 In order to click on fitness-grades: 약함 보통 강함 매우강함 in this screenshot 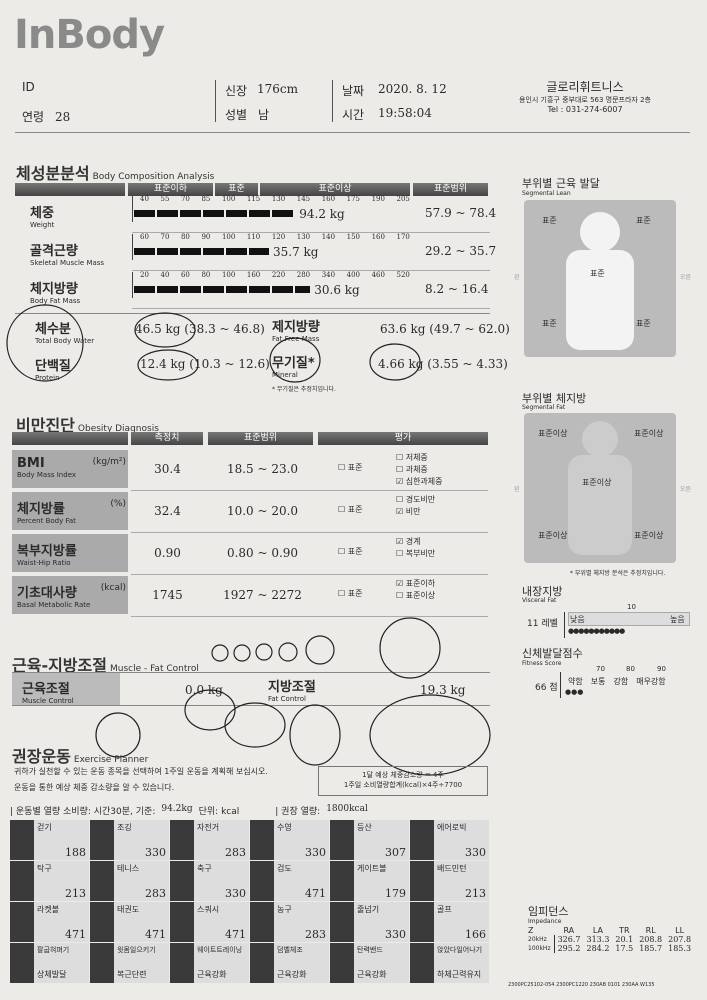, I will do `click(617, 681)`.